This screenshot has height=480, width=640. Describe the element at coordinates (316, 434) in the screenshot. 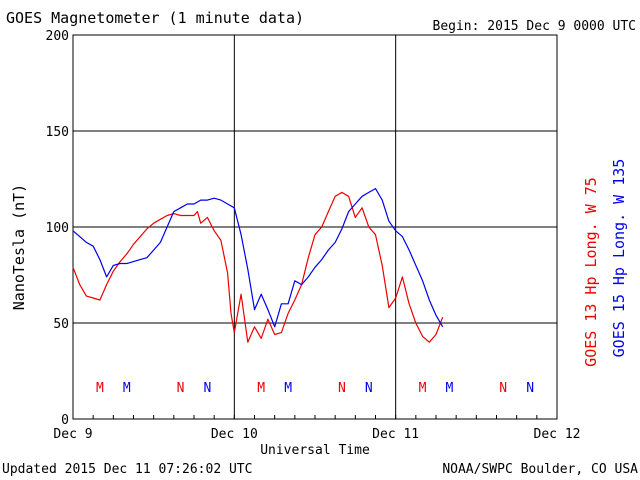

I see `x-tick-labels: Dec 9 Dec 10 Dec 11 Dec 12` at that location.